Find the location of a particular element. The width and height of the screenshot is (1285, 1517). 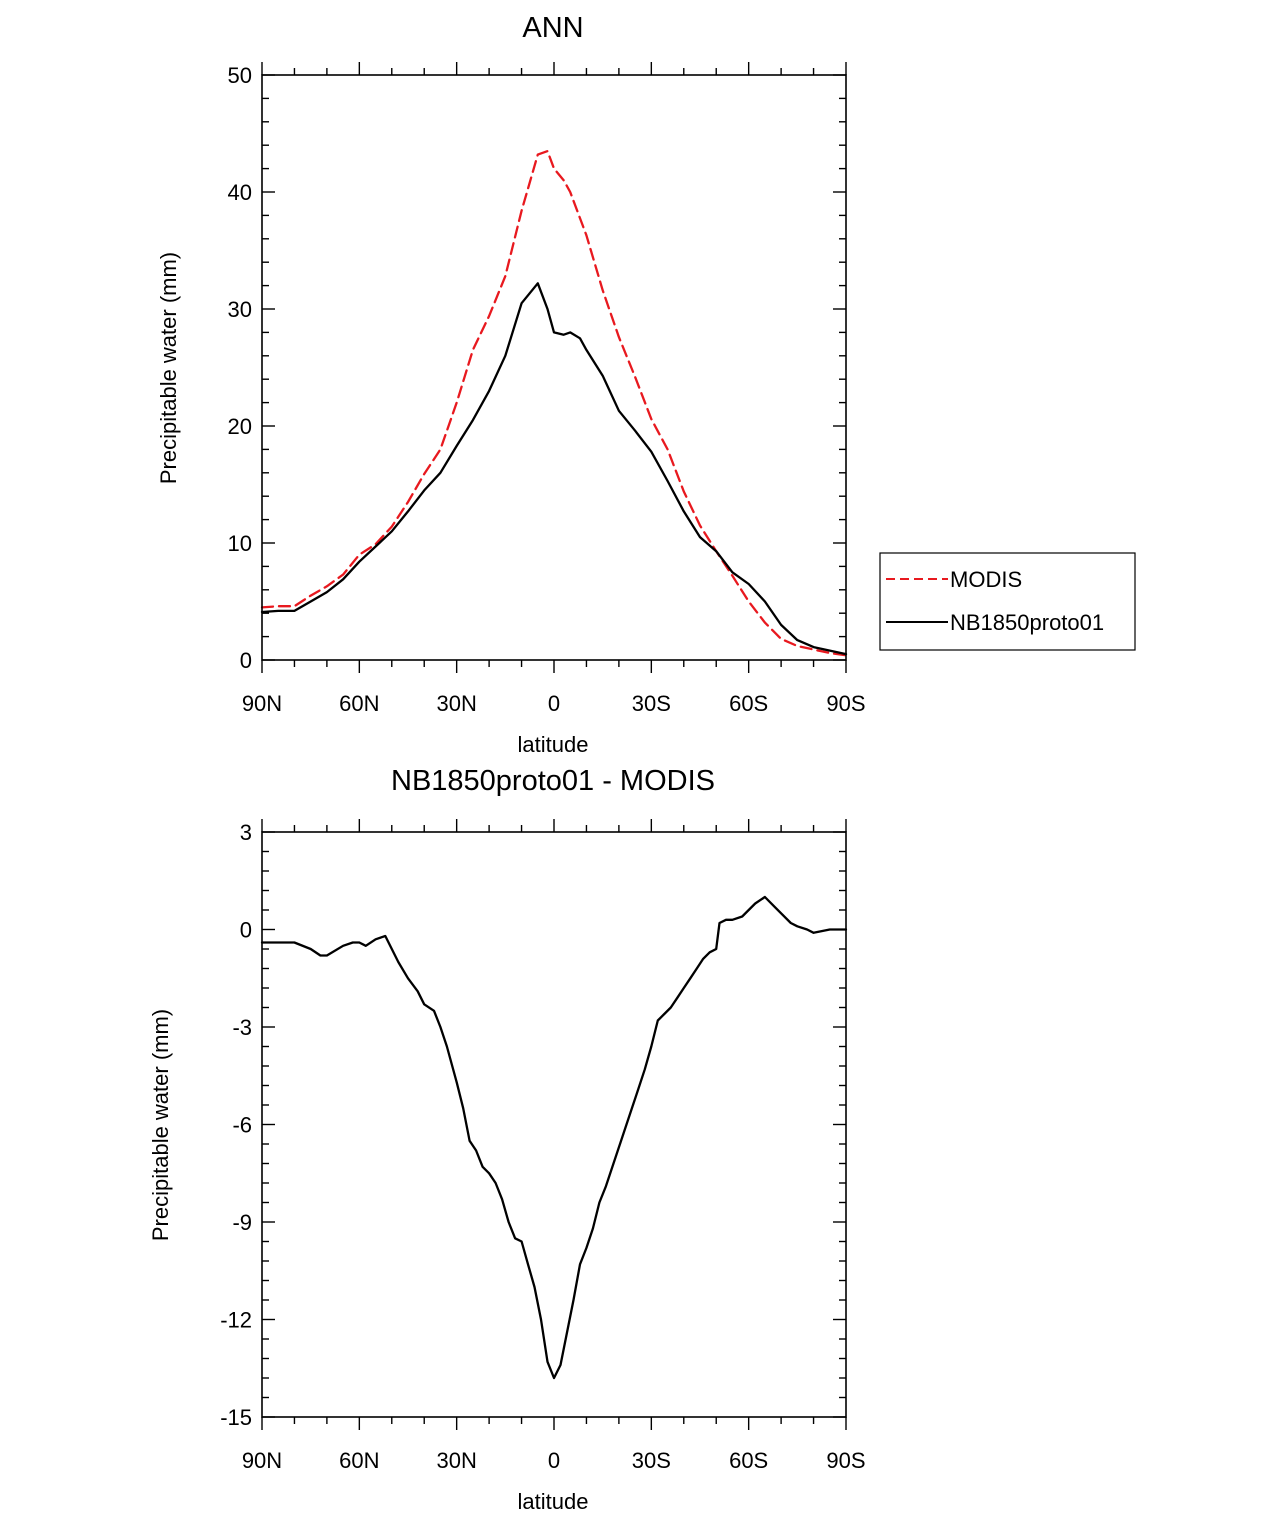

chart-ann-series-nb1850proto01 is located at coordinates (554, 469).